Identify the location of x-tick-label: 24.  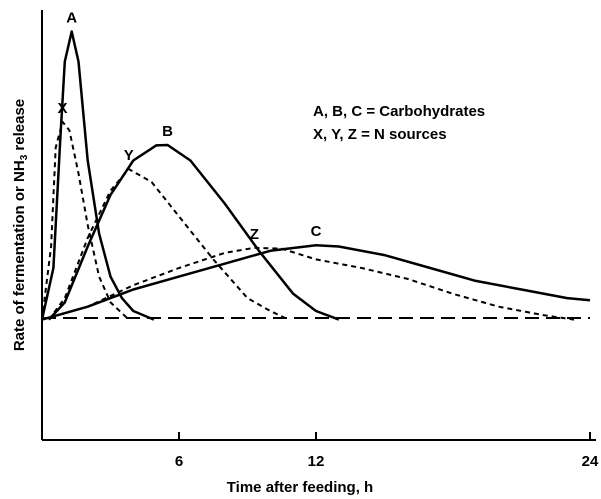
(590, 461).